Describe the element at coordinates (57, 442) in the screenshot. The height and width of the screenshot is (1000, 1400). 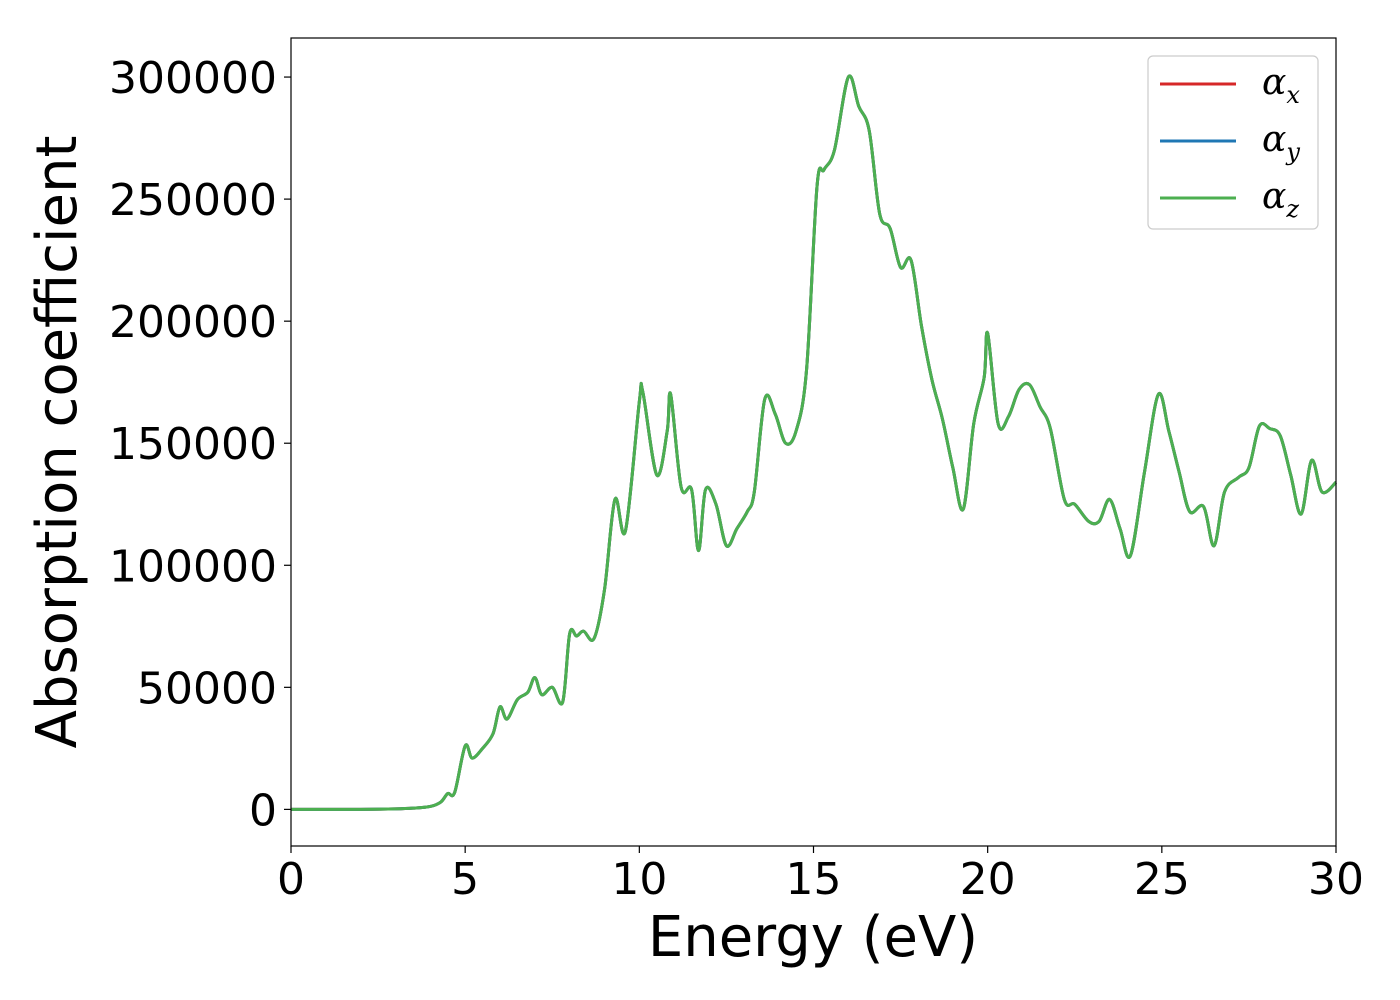
I see `y-axis-title: Absorption coefficient` at that location.